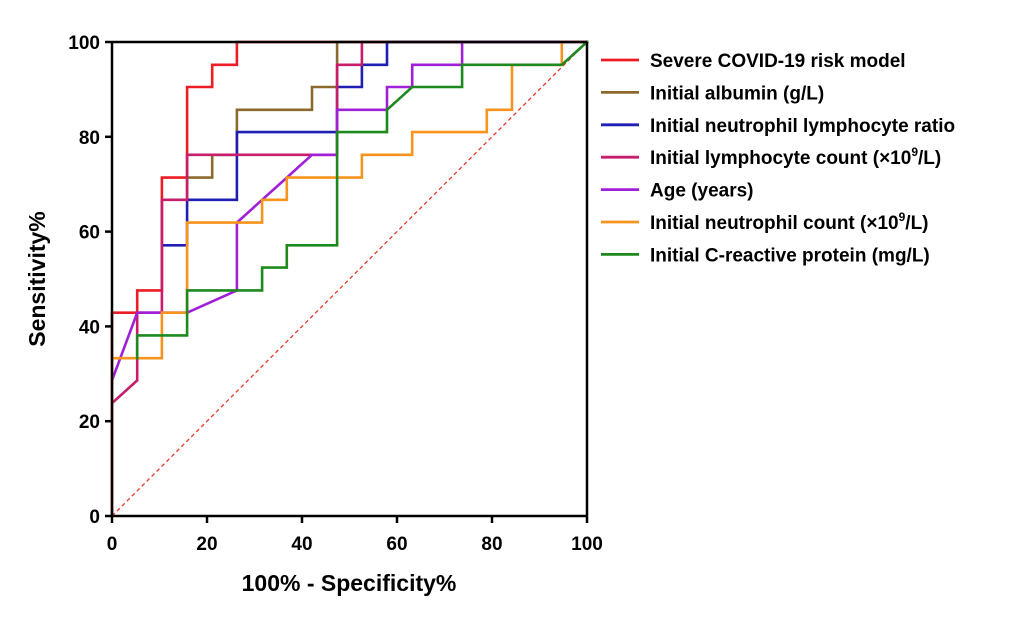 Image resolution: width=1024 pixels, height=619 pixels. Describe the element at coordinates (89, 327) in the screenshot. I see `y-tick-label: 40` at that location.